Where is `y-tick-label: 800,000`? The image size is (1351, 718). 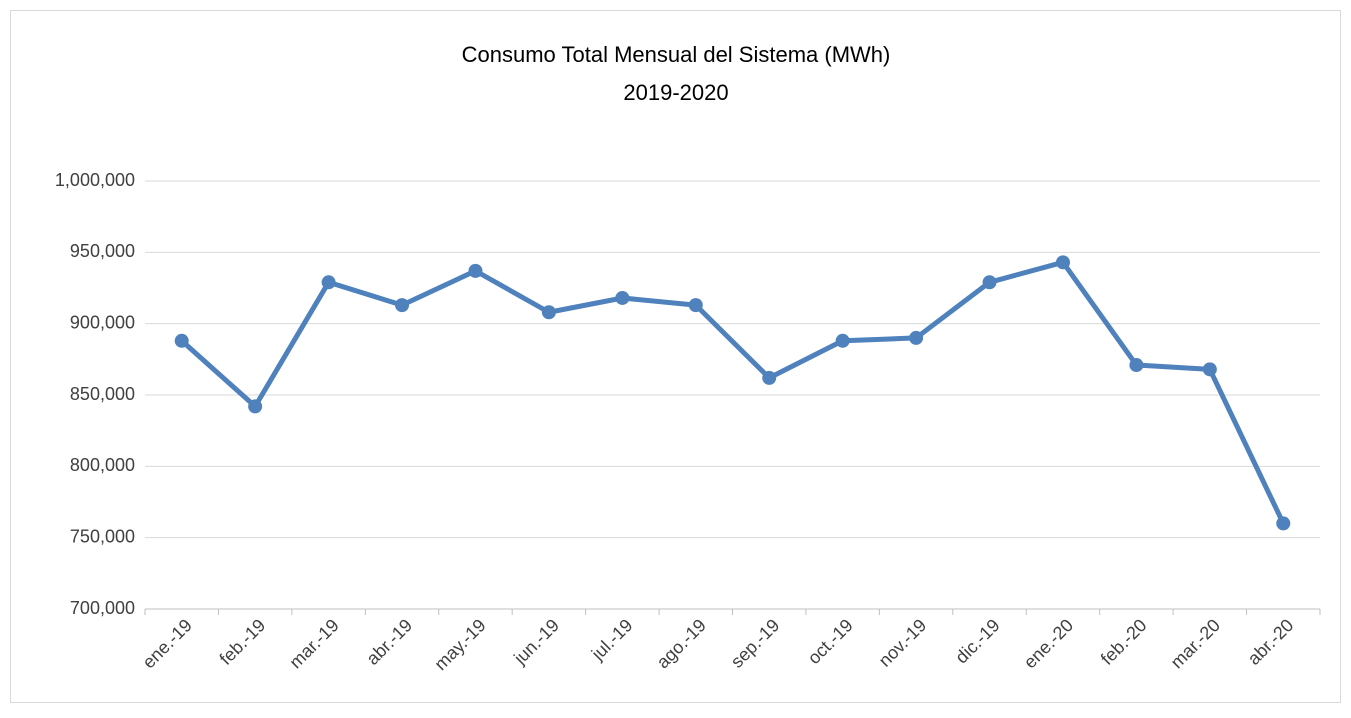
y-tick-label: 800,000 is located at coordinates (102, 465).